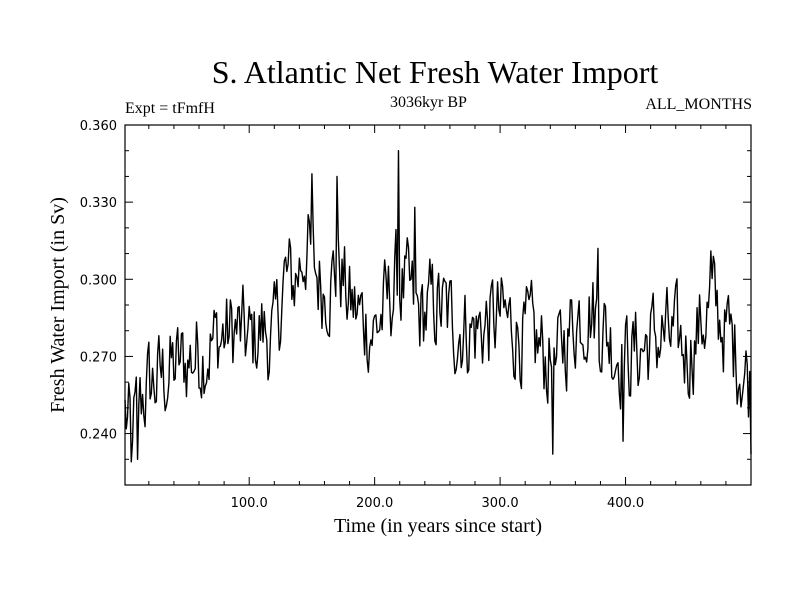 The image size is (800, 600). Describe the element at coordinates (438, 526) in the screenshot. I see `x-axis-label: Time (in years since start)` at that location.